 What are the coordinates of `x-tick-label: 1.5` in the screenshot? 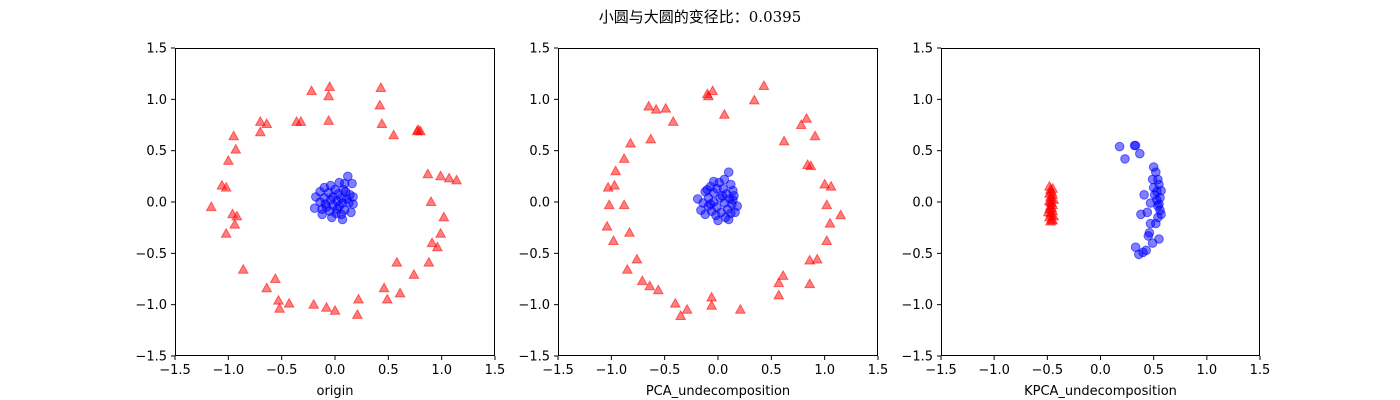 It's located at (878, 370).